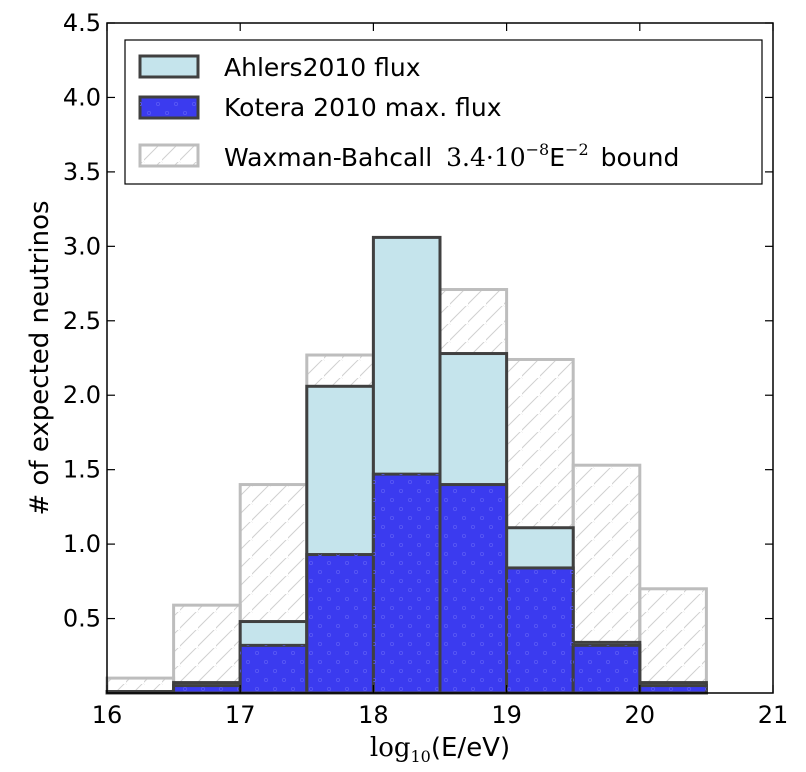  Describe the element at coordinates (82, 172) in the screenshot. I see `y-tick-label-6: 3.5` at that location.